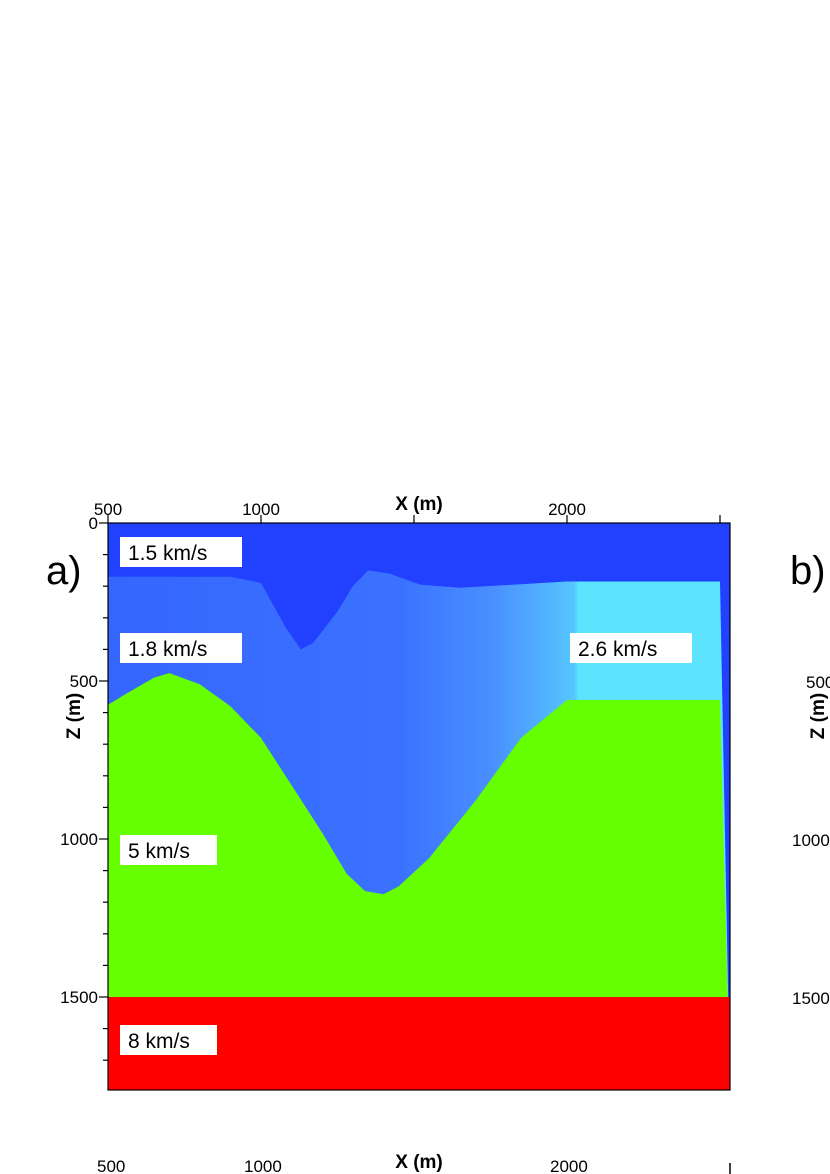  Describe the element at coordinates (64, 571) in the screenshot. I see `panel-label-a: a)` at that location.